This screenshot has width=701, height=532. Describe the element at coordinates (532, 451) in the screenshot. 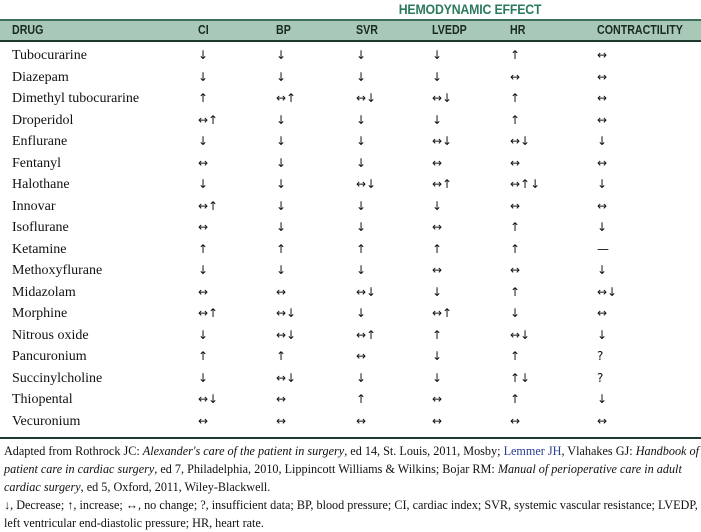

I see `author-link: Lemmer JH` at that location.